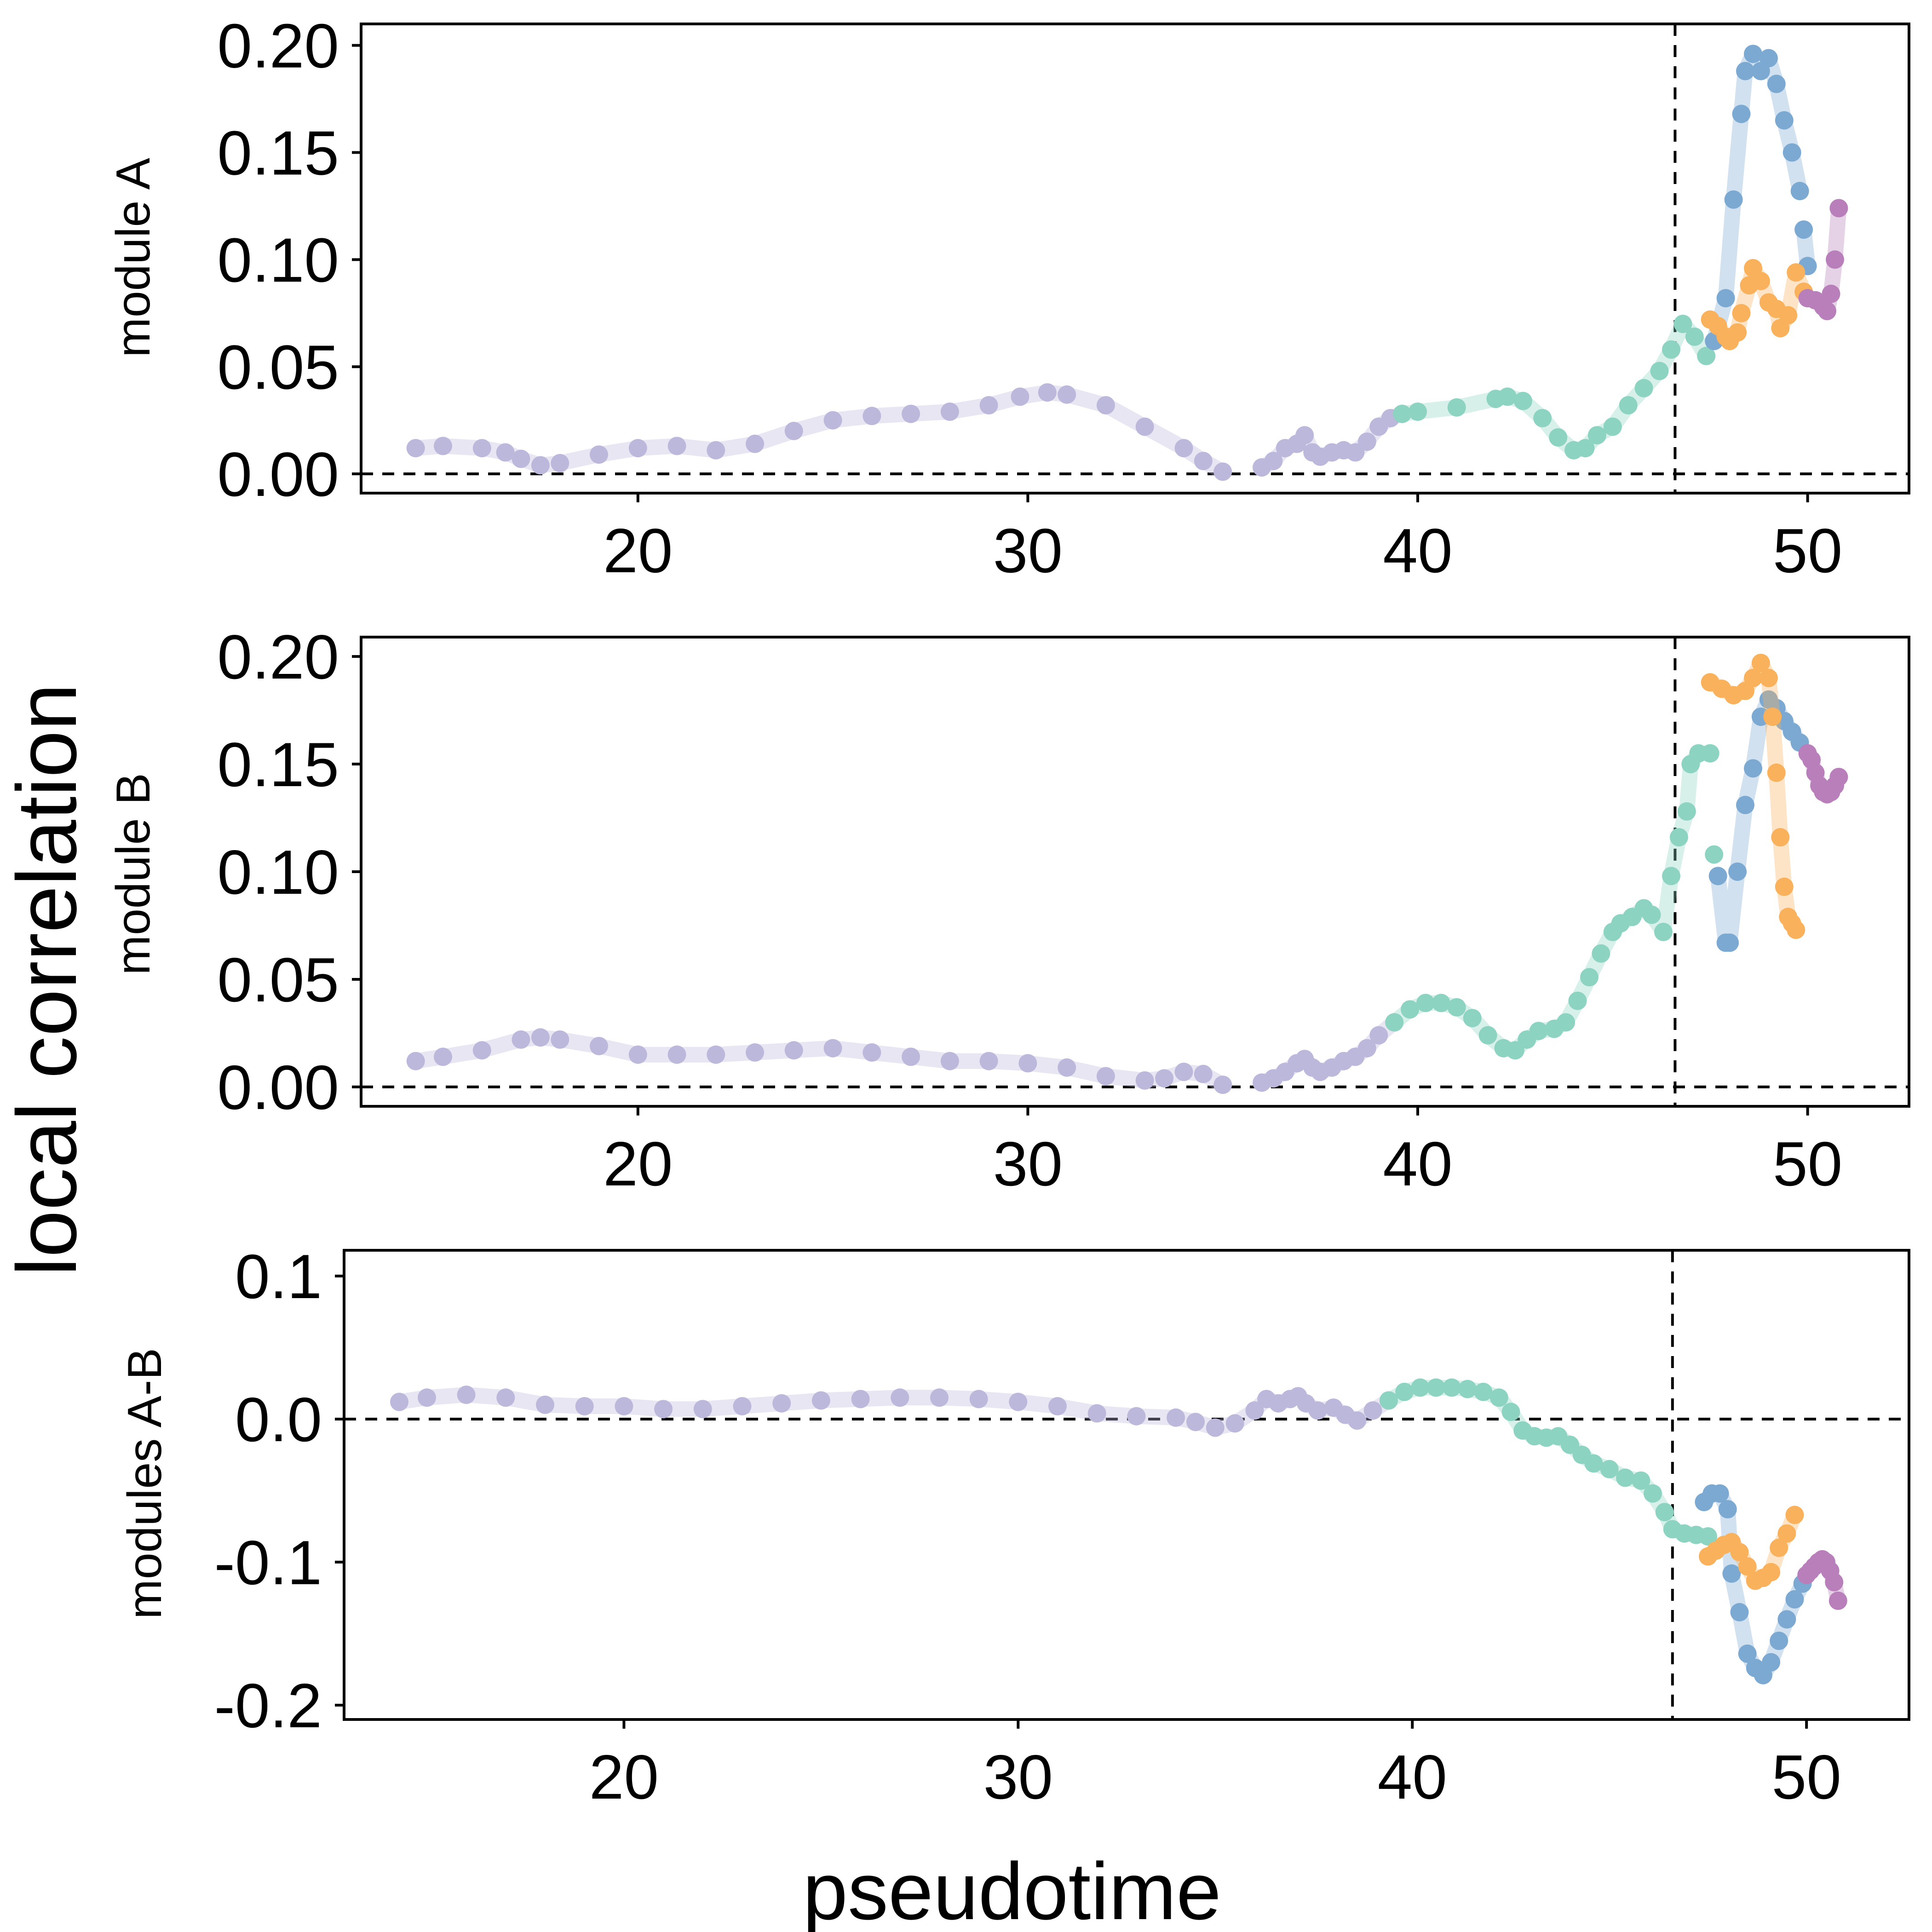  What do you see at coordinates (1806, 1777) in the screenshot?
I see `x-tick-label: 50` at bounding box center [1806, 1777].